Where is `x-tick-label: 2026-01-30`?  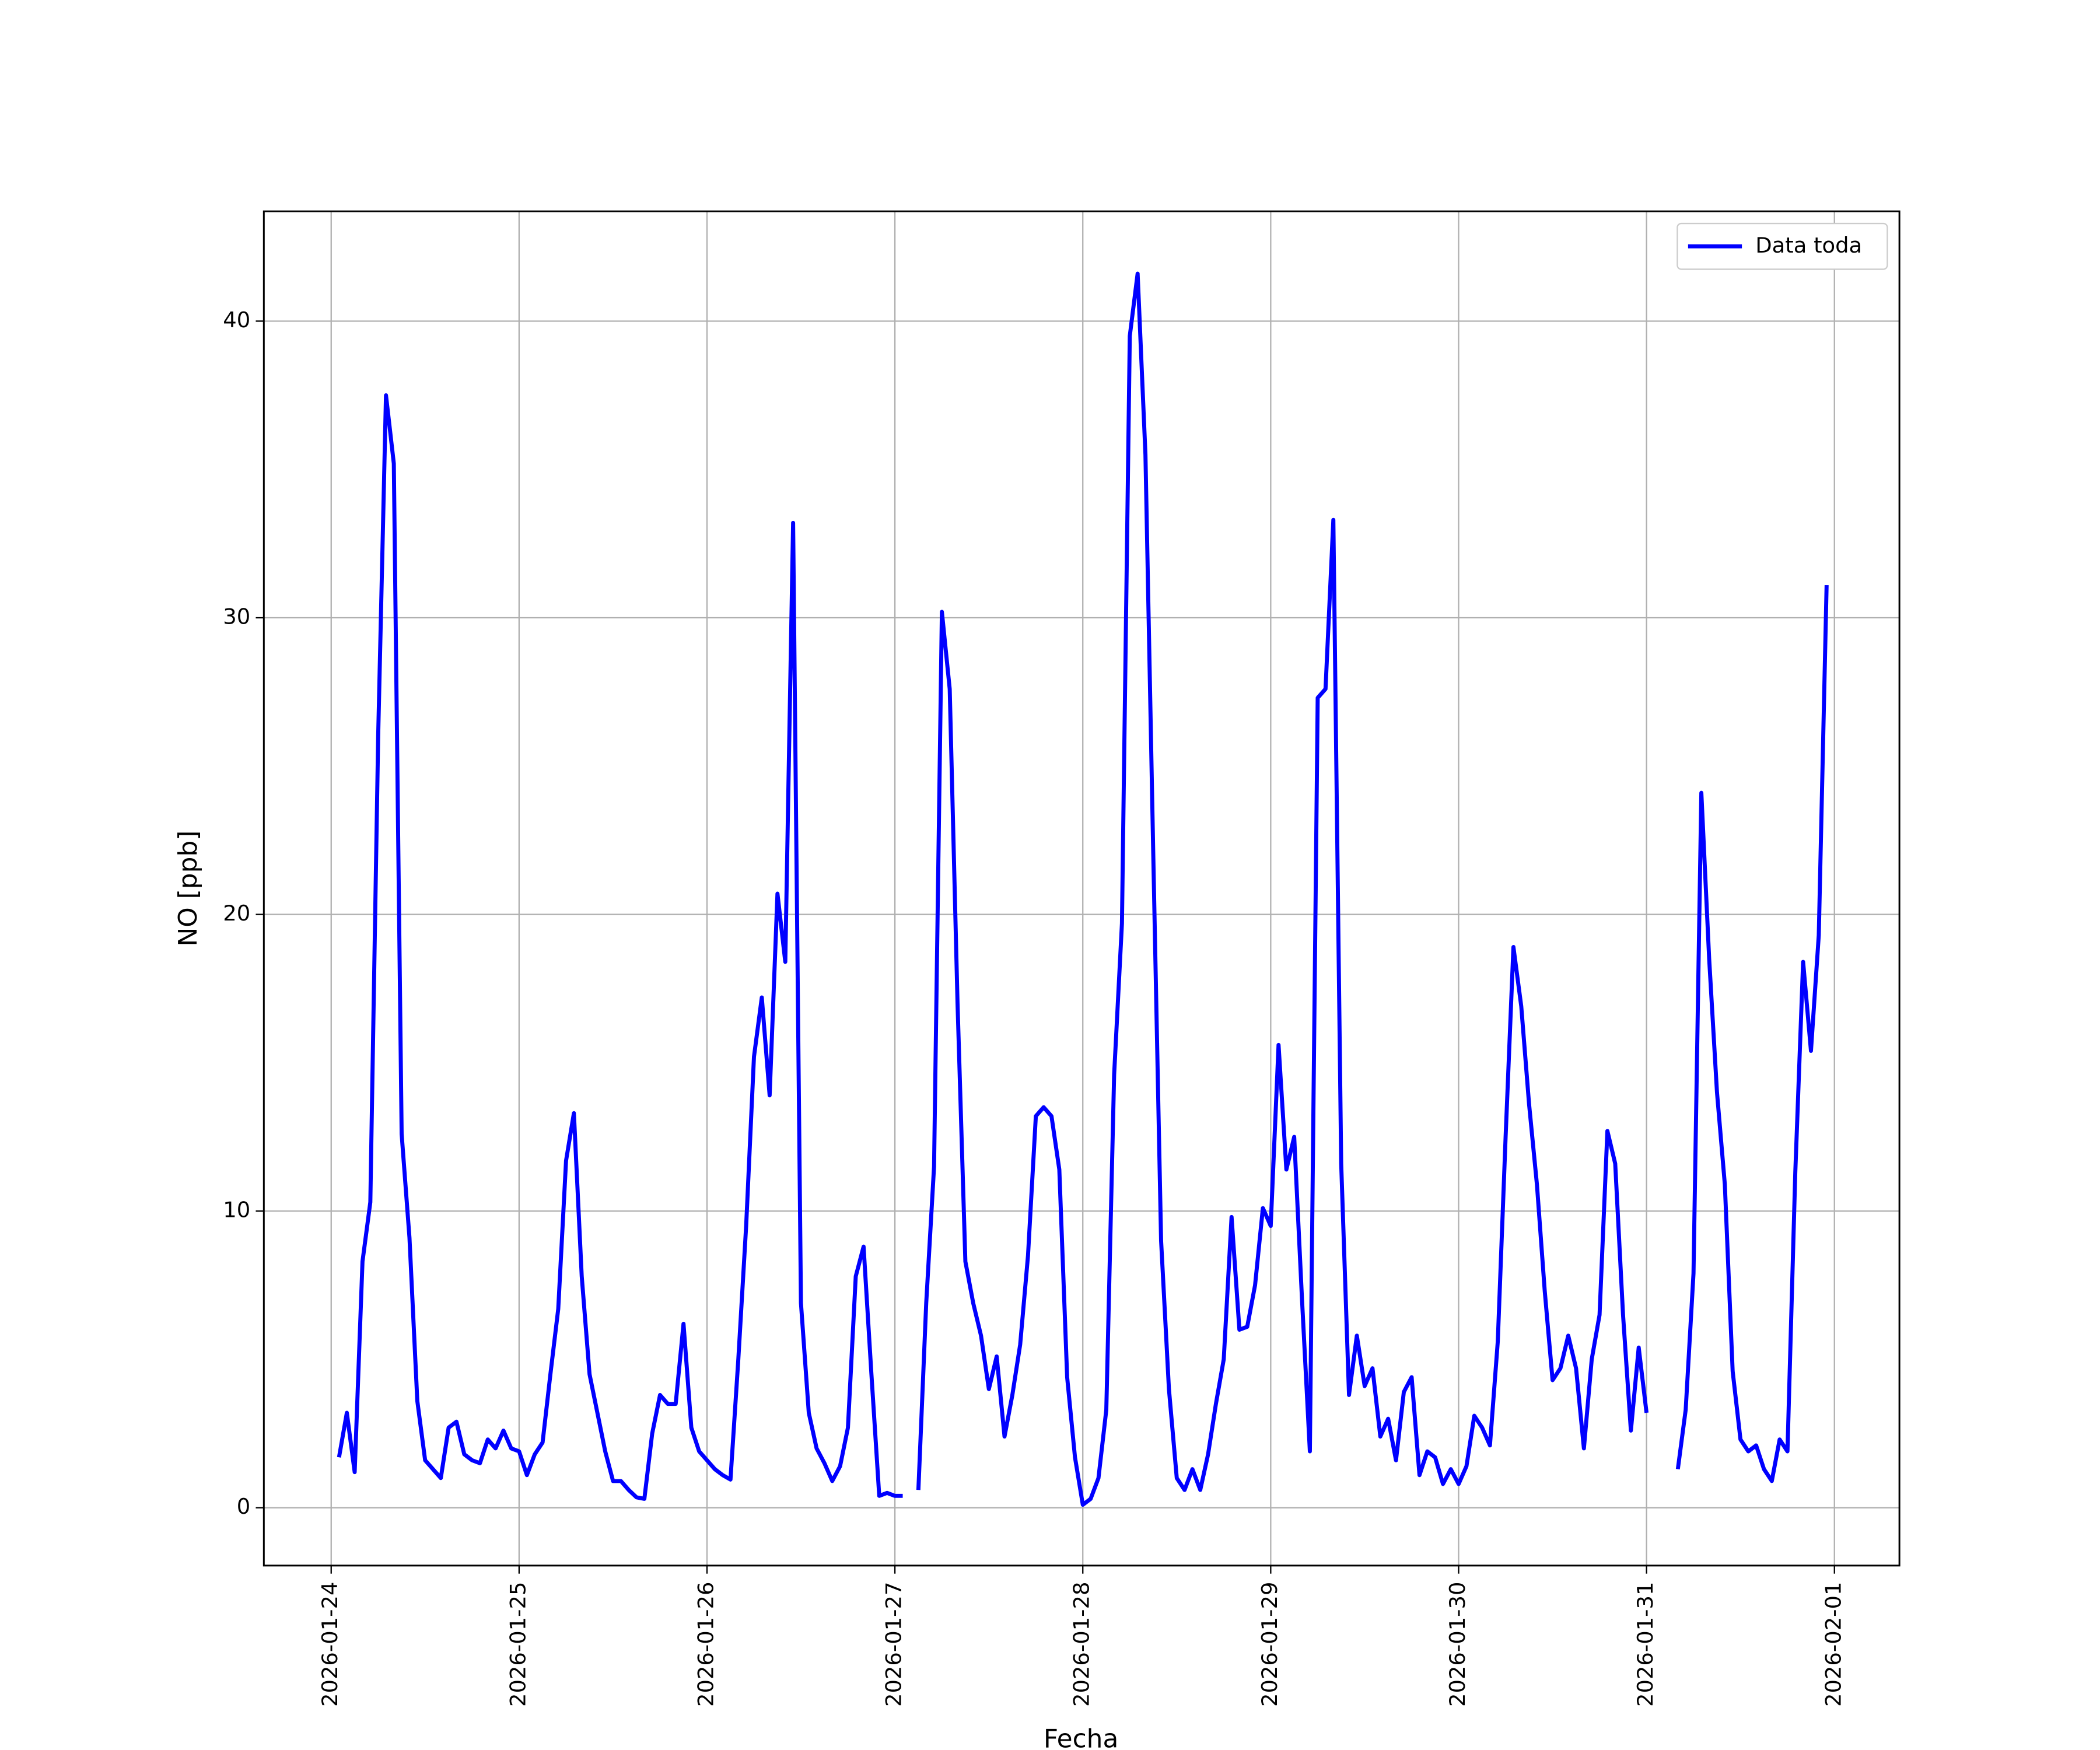 x-tick-label: 2026-01-30 is located at coordinates (1457, 1644).